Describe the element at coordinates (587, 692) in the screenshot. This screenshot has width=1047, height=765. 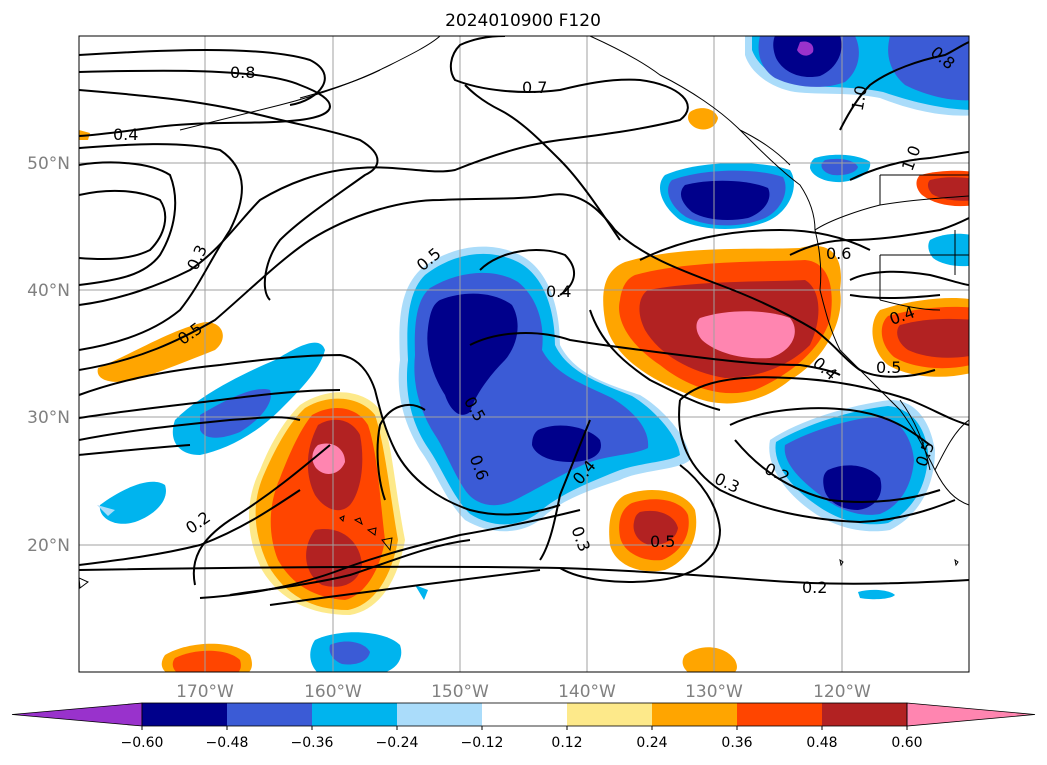
I see `lon-label-140w: 140°W` at that location.